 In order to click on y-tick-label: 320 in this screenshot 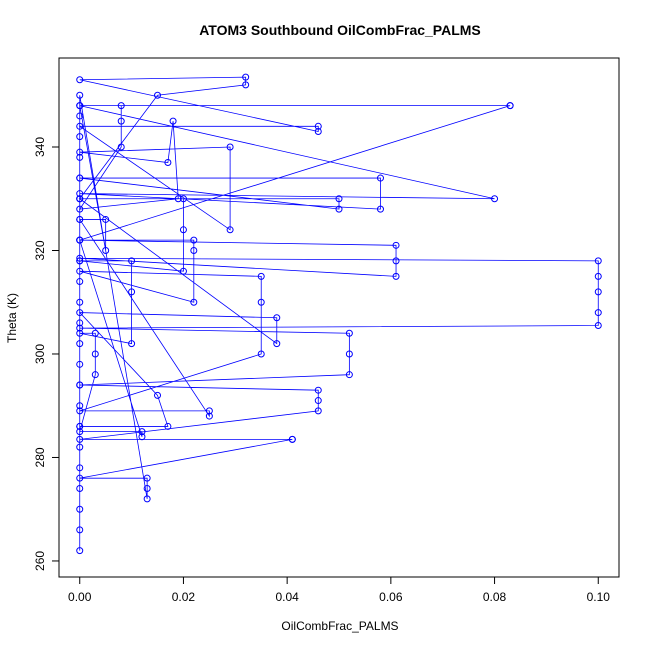, I will do `click(40, 250)`.